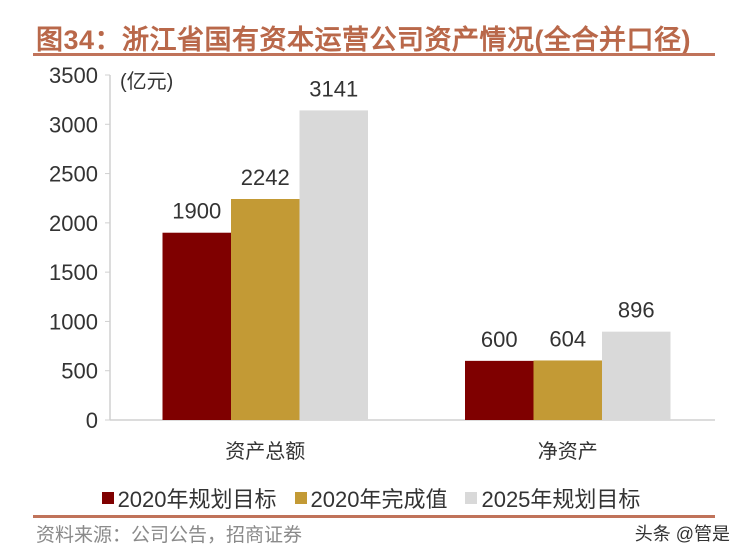 The image size is (742, 554). What do you see at coordinates (682, 534) in the screenshot?
I see `watermark: 头条 @管是` at bounding box center [682, 534].